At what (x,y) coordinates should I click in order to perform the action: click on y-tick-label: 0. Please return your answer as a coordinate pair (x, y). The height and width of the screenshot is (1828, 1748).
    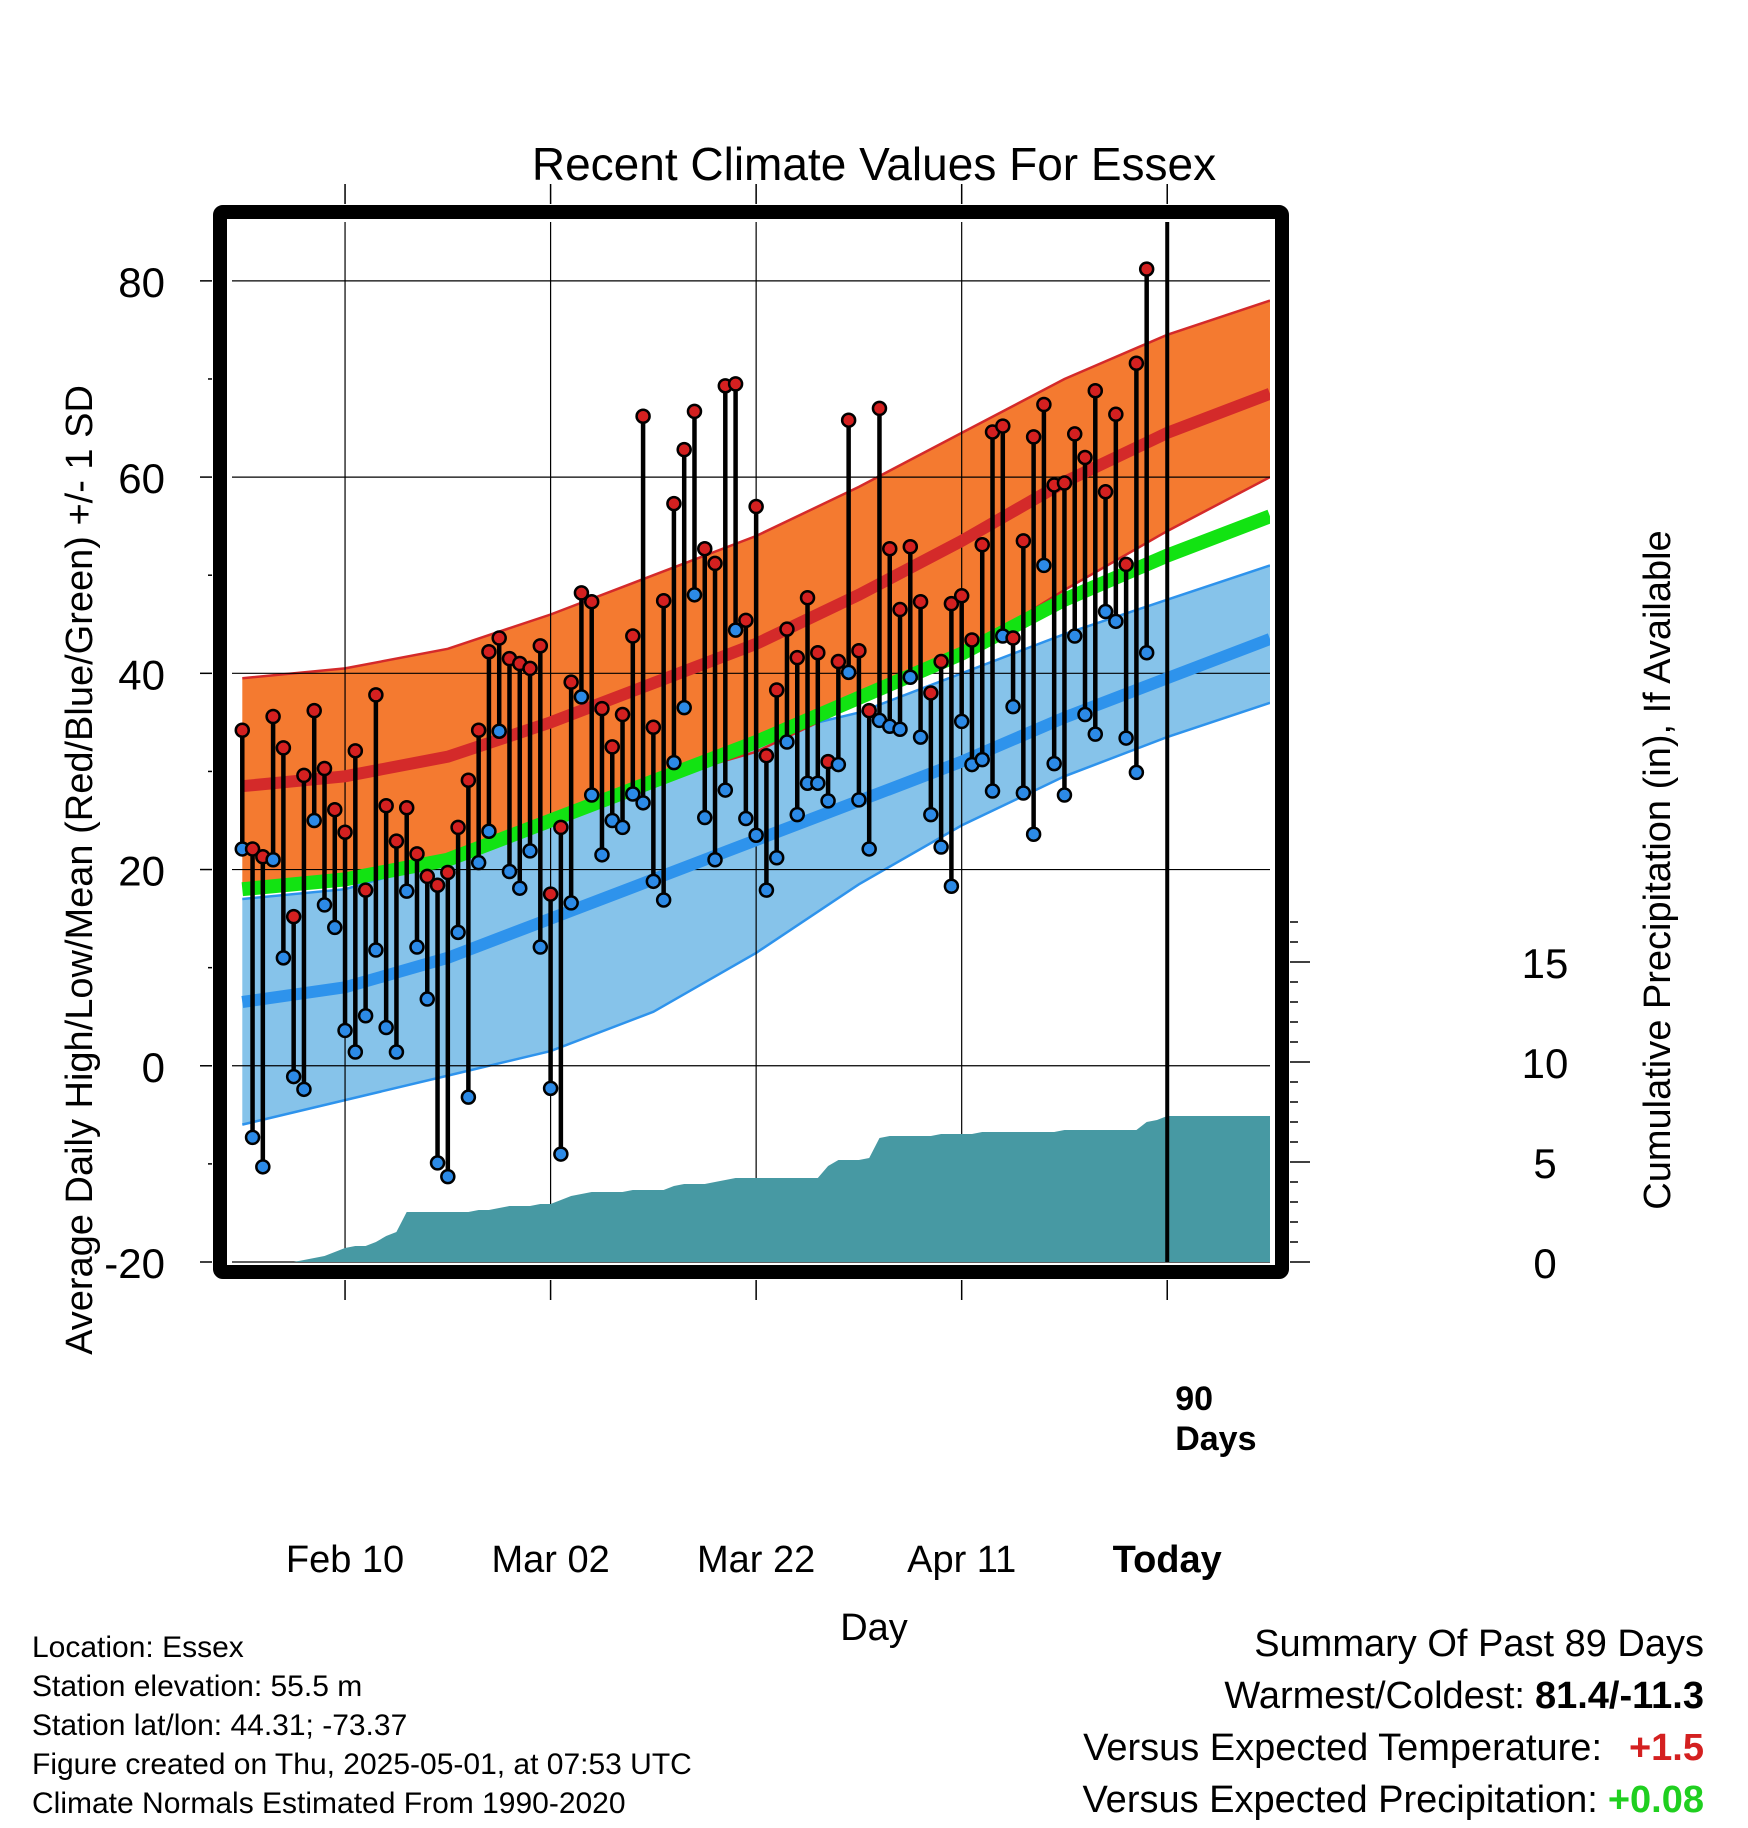
    Looking at the image, I should click on (153, 1067).